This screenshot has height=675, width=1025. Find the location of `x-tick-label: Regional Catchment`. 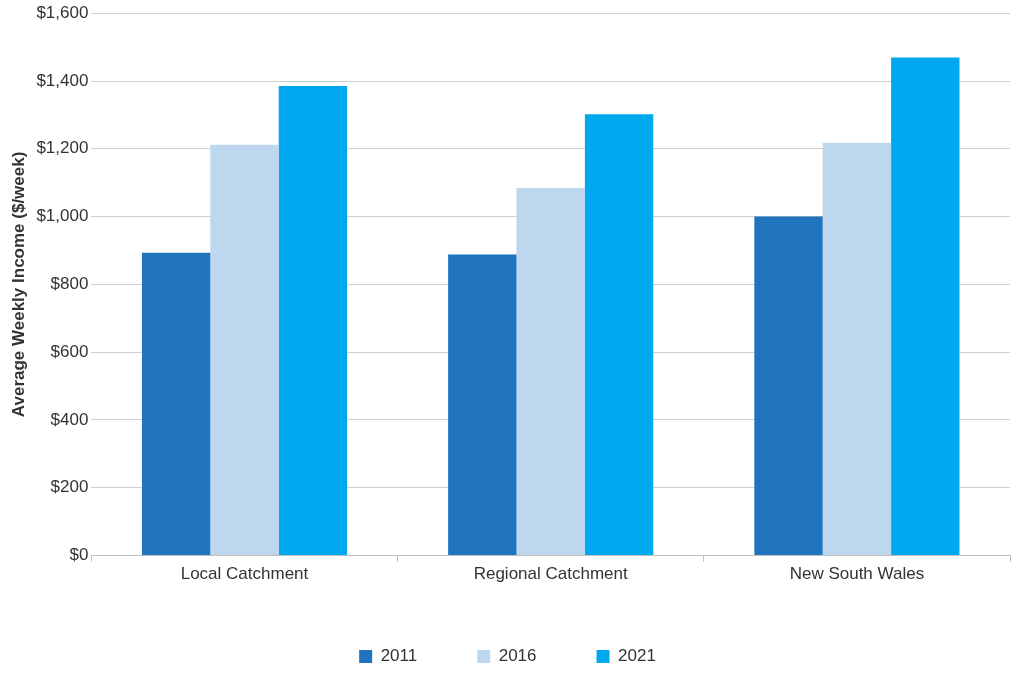

x-tick-label: Regional Catchment is located at coordinates (550, 574).